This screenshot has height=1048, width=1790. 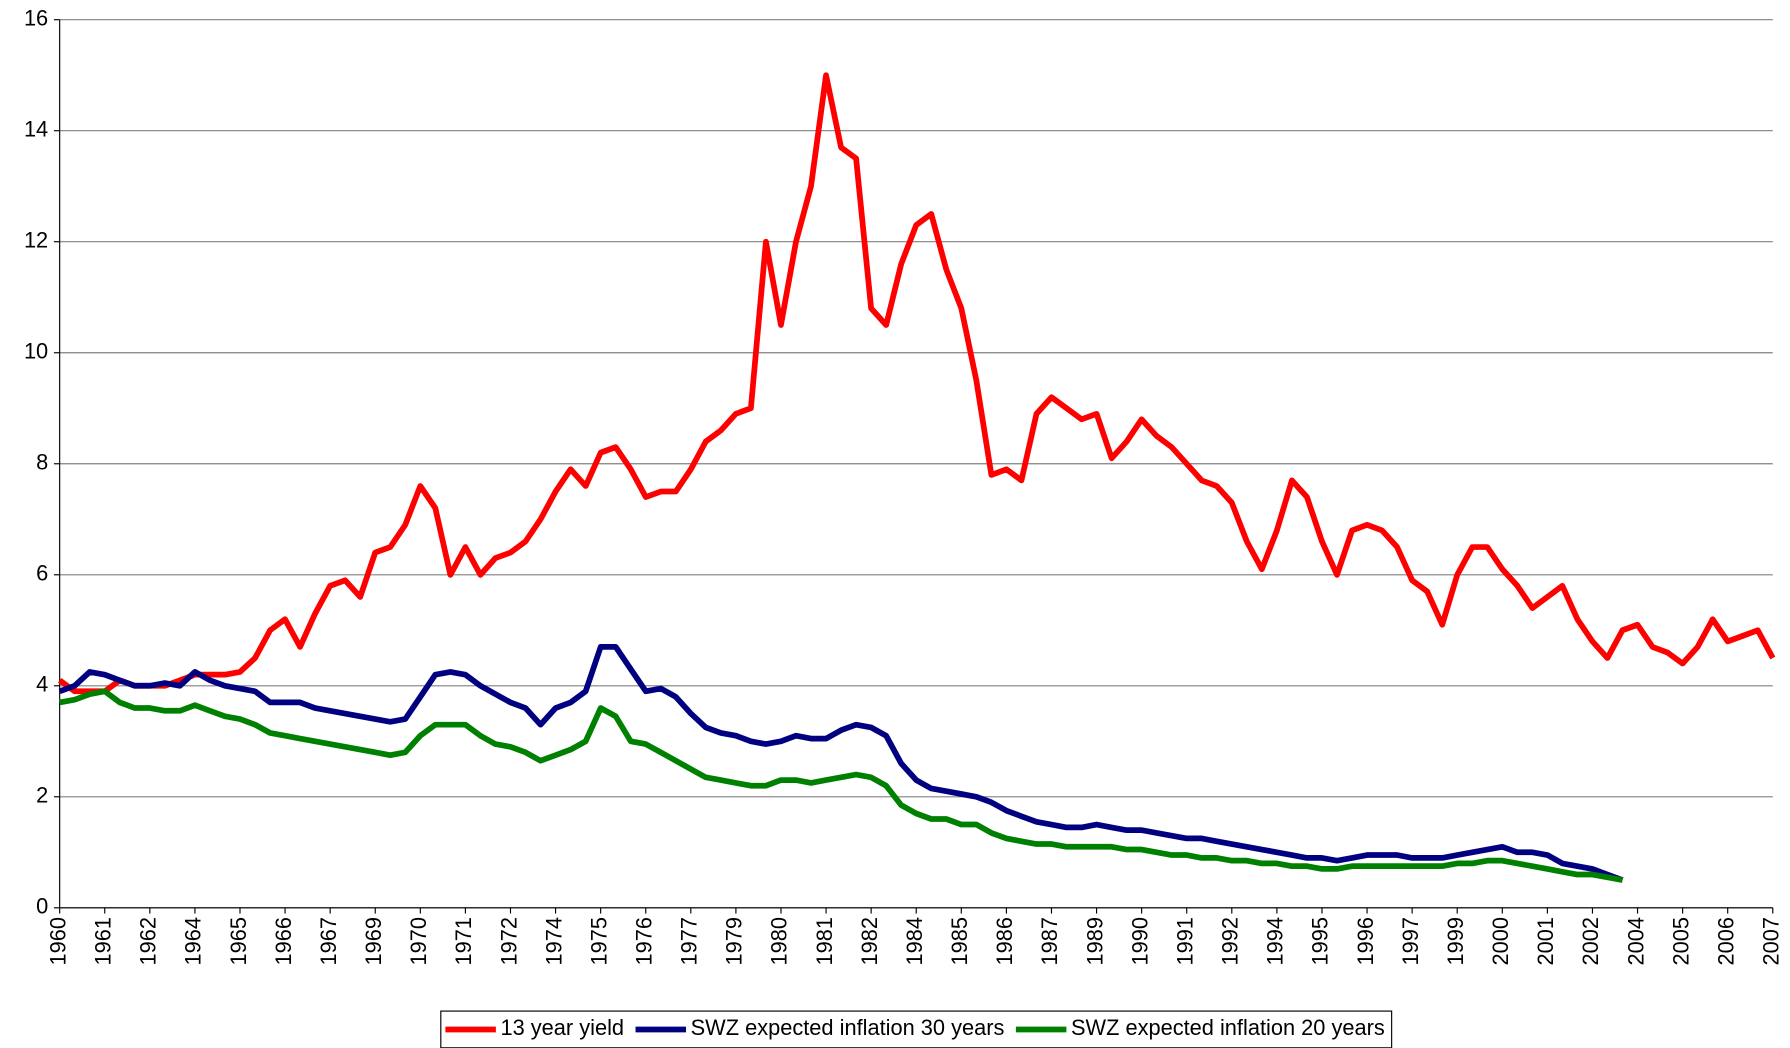 I want to click on x-tick-label: 1972, so click(x=508, y=941).